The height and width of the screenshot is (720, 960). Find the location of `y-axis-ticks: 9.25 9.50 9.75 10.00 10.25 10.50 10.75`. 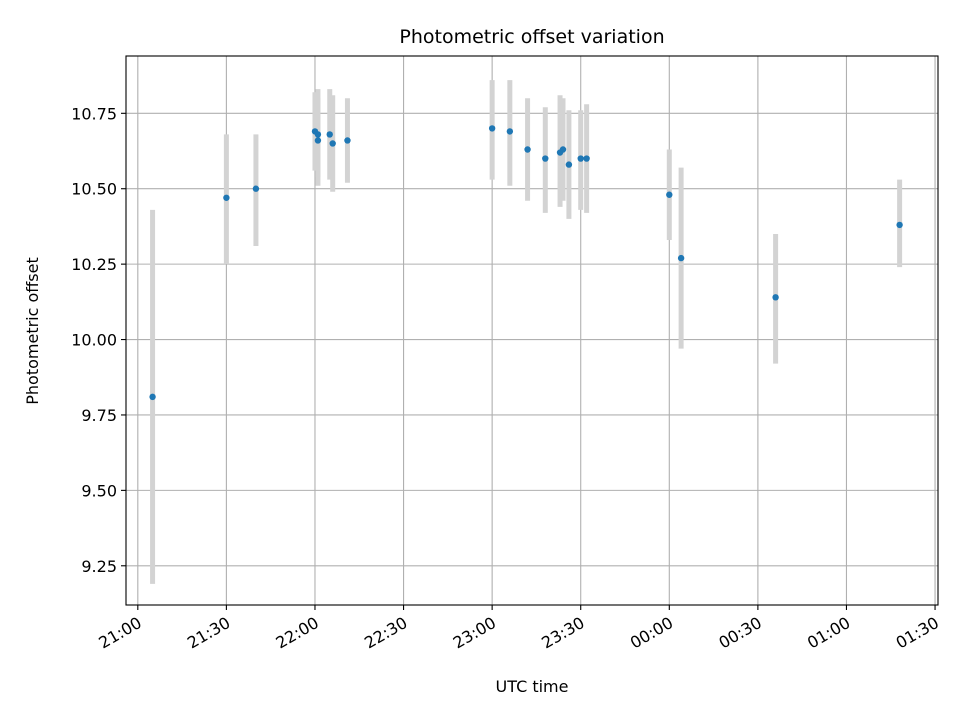

y-axis-ticks: 9.25 9.50 9.75 10.00 10.25 10.50 10.75 is located at coordinates (98, 340).